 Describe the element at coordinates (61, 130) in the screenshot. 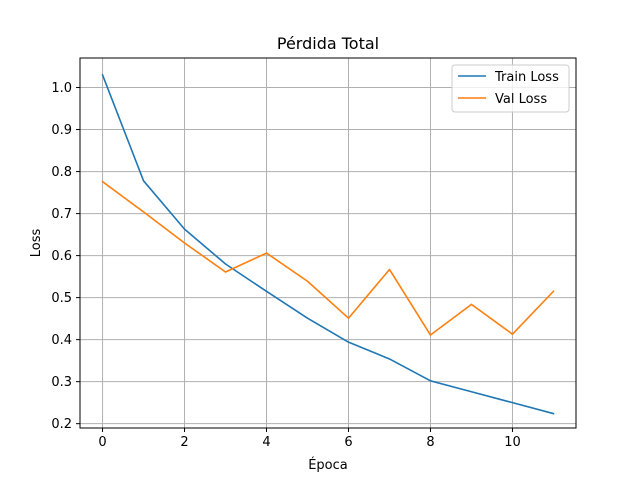

I see `y-tick-label: 0.9` at that location.